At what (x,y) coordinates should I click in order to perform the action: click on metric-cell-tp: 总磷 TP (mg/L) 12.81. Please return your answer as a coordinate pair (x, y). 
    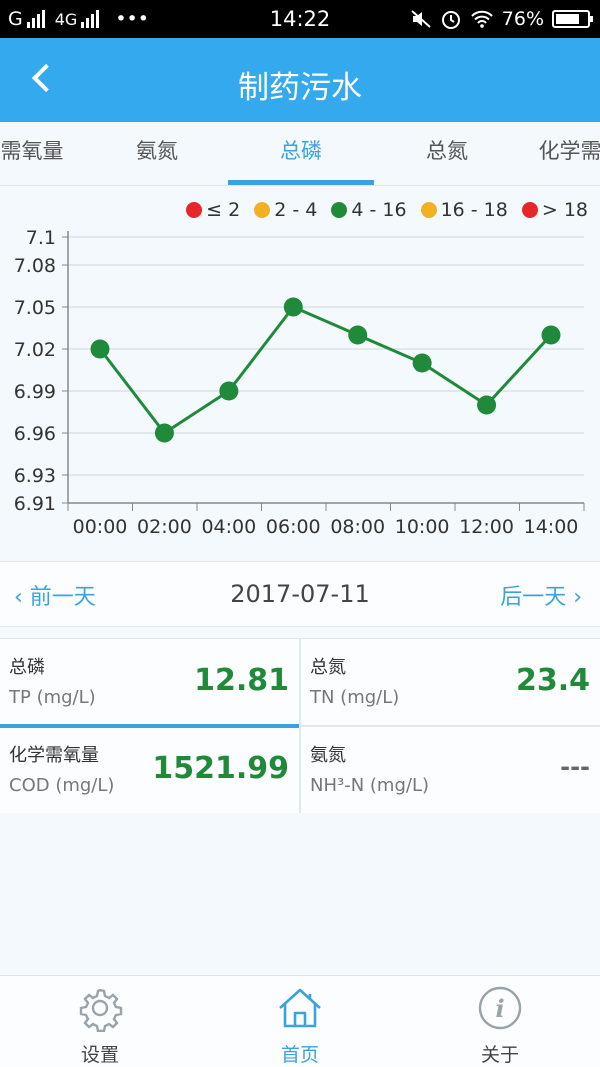
    Looking at the image, I should click on (149, 682).